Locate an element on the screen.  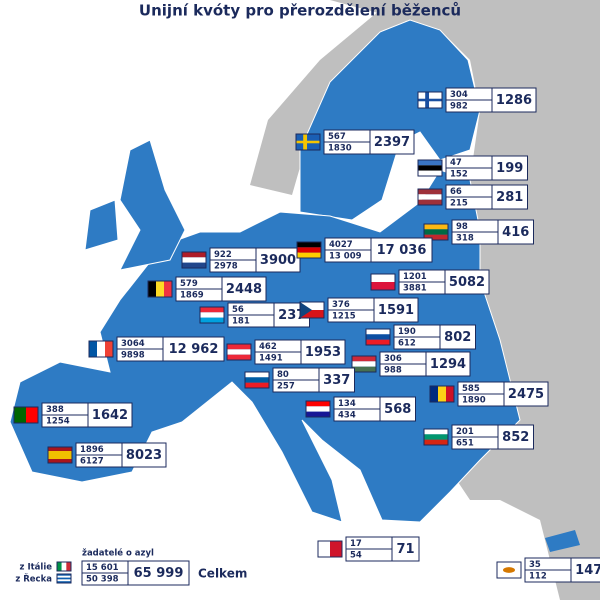
italy-quota: 47 is located at coordinates (456, 163).